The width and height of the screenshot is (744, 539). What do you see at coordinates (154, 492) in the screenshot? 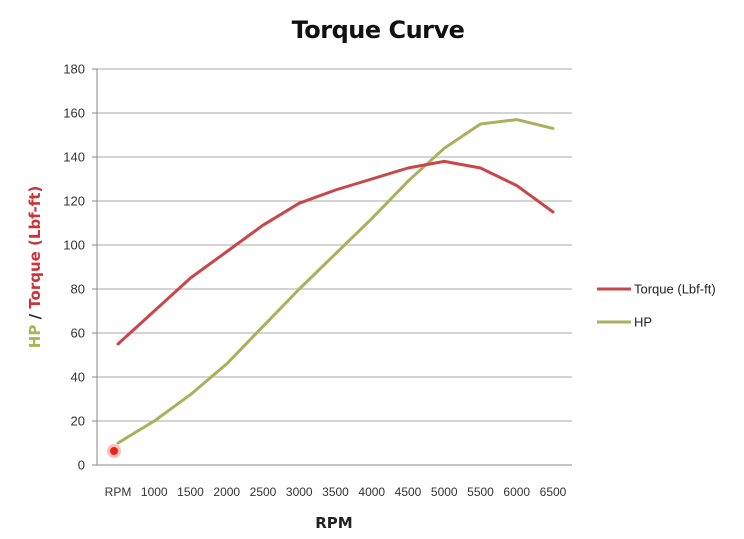
I see `x-tick-label: 1000` at bounding box center [154, 492].